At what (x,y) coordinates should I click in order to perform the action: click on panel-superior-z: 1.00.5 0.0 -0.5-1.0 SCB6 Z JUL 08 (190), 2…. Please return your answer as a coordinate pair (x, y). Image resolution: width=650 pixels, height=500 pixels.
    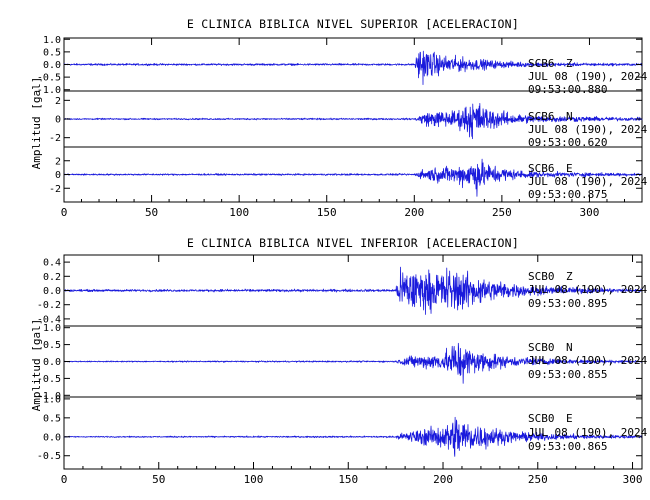
    Looking at the image, I should click on (342, 65).